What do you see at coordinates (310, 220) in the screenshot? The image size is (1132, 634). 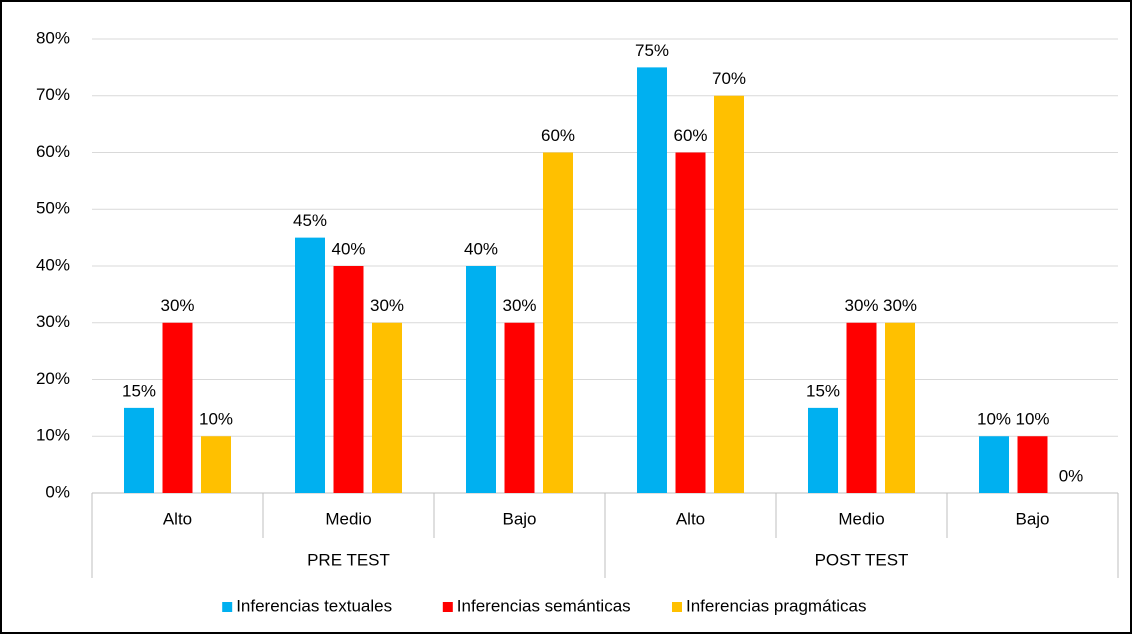 I see `value-label: 45%` at bounding box center [310, 220].